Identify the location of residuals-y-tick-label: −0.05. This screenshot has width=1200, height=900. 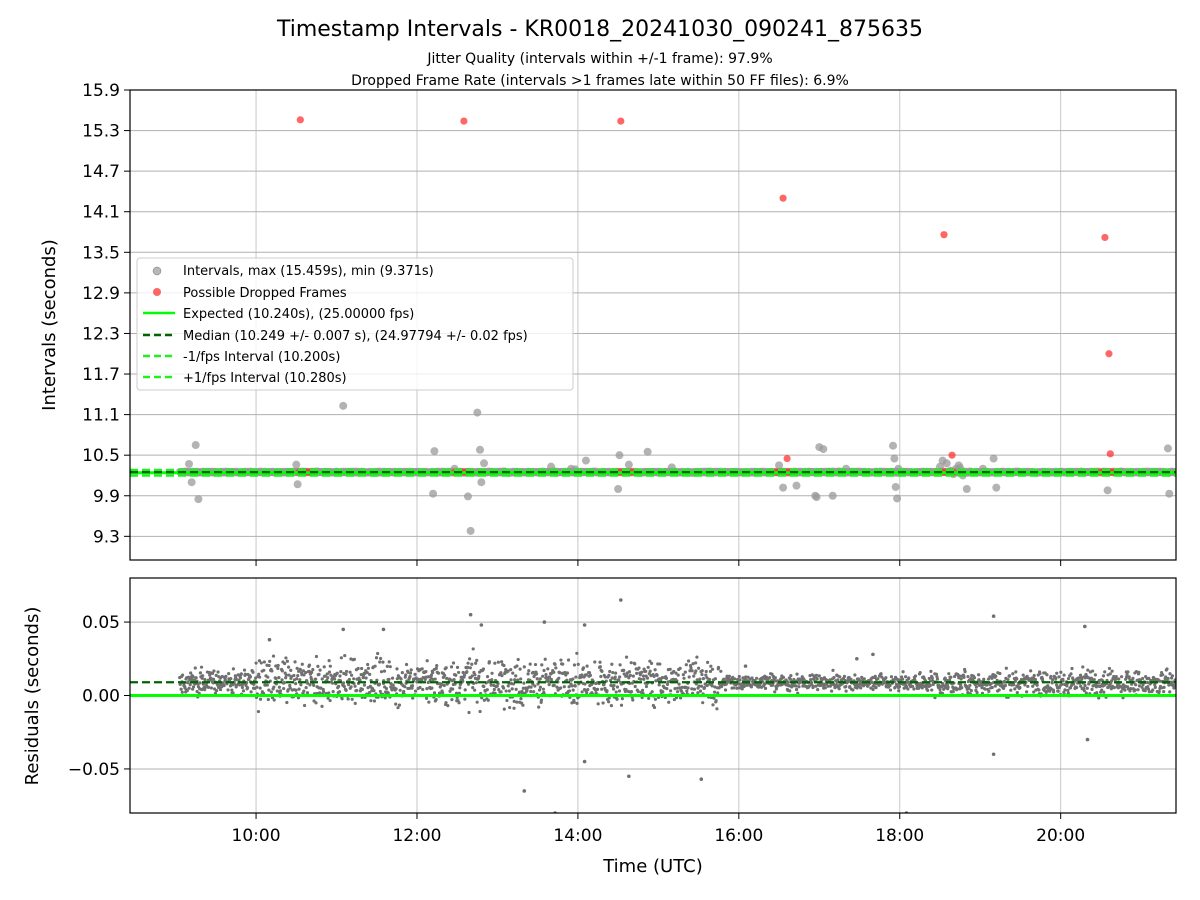
(94, 770).